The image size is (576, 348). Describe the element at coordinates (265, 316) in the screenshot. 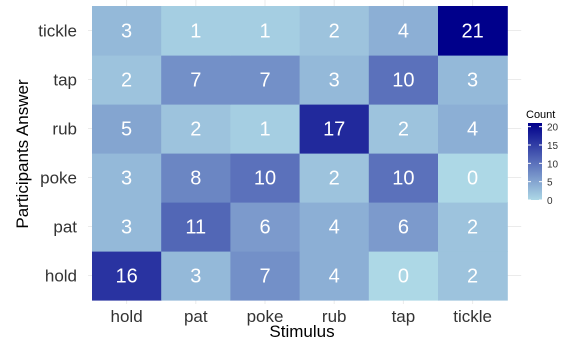

I see `x-tick-label: poke` at that location.